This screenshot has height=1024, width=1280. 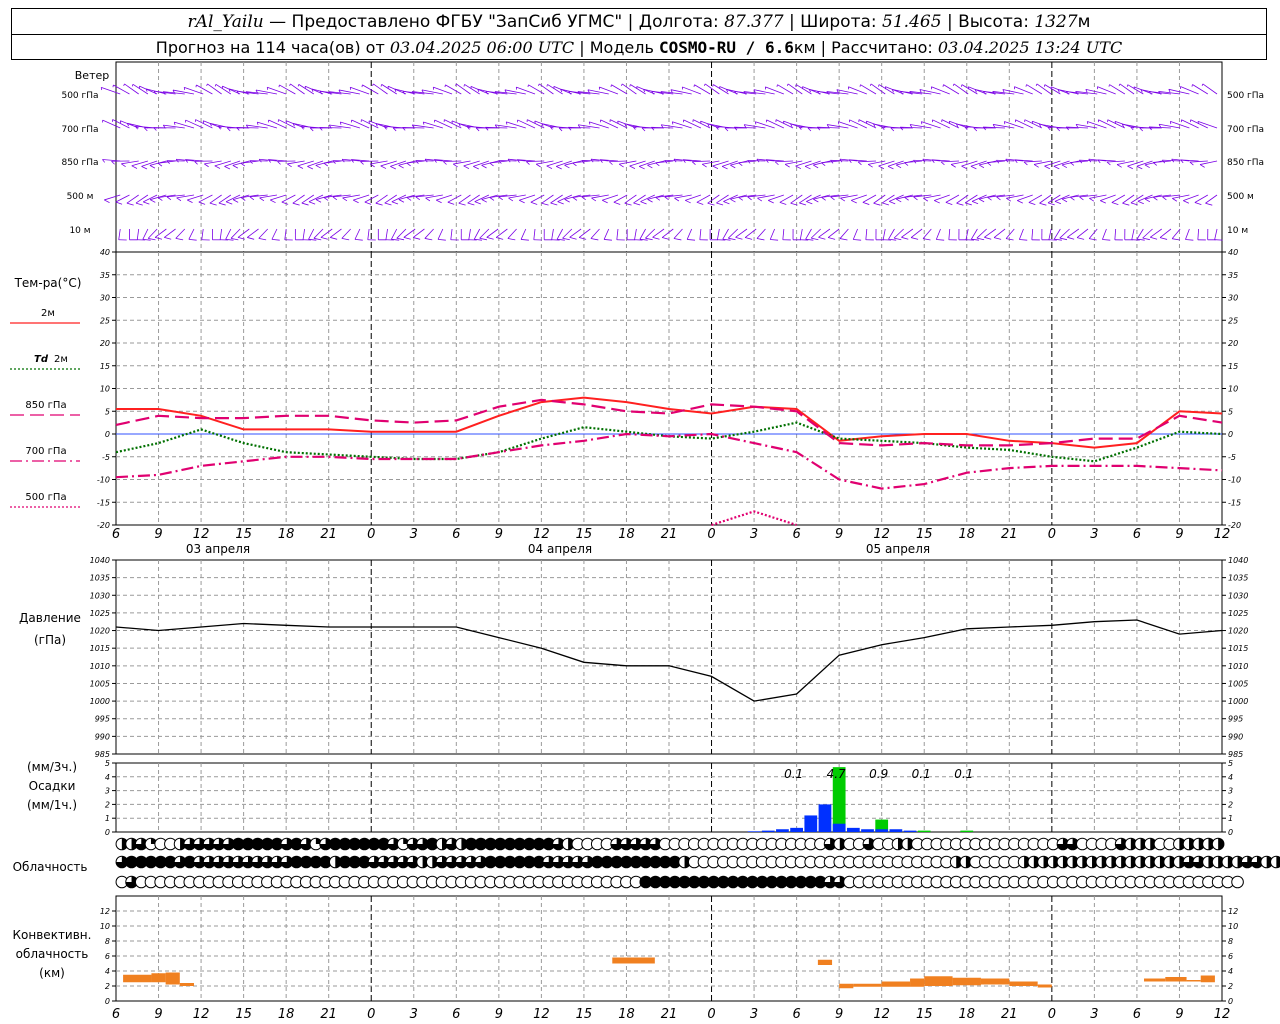 I want to click on precip-bar-3h, so click(x=839, y=799).